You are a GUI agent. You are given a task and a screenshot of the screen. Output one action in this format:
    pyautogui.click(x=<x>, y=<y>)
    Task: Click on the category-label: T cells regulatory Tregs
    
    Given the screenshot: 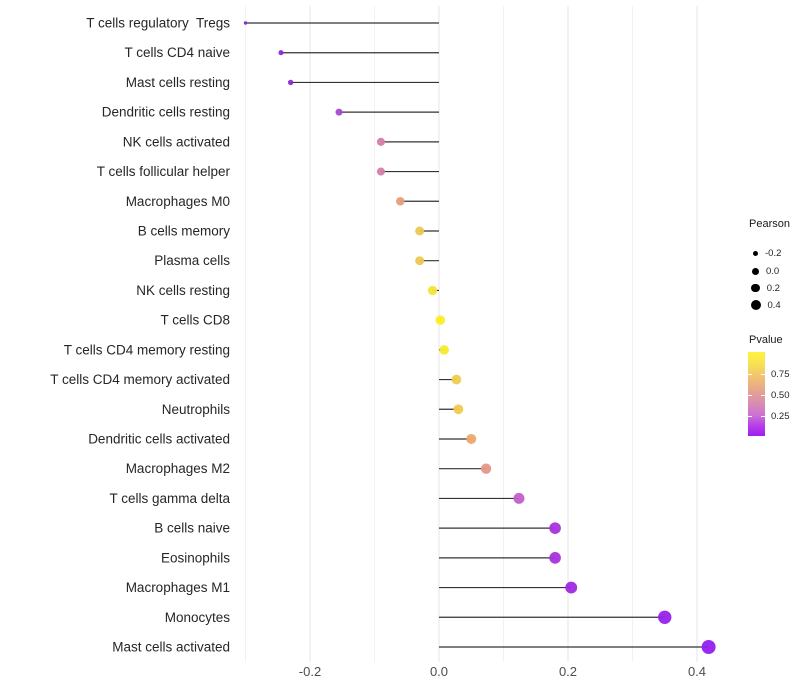 What is the action you would take?
    pyautogui.click(x=158, y=23)
    